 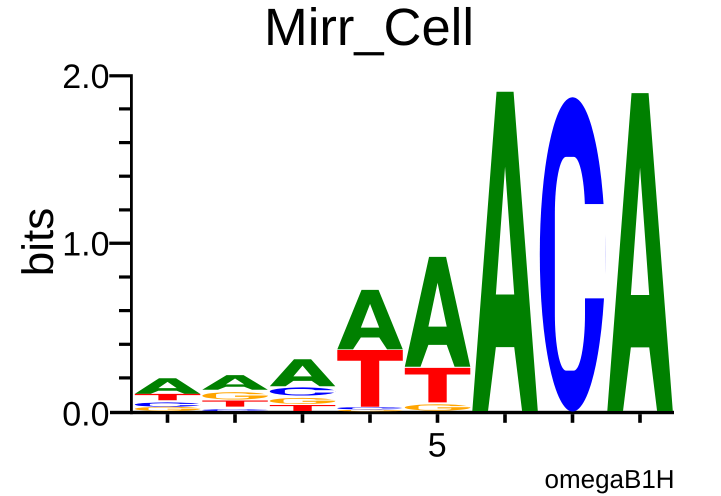 What do you see at coordinates (85, 245) in the screenshot?
I see `svg-text: 1.0` at bounding box center [85, 245].